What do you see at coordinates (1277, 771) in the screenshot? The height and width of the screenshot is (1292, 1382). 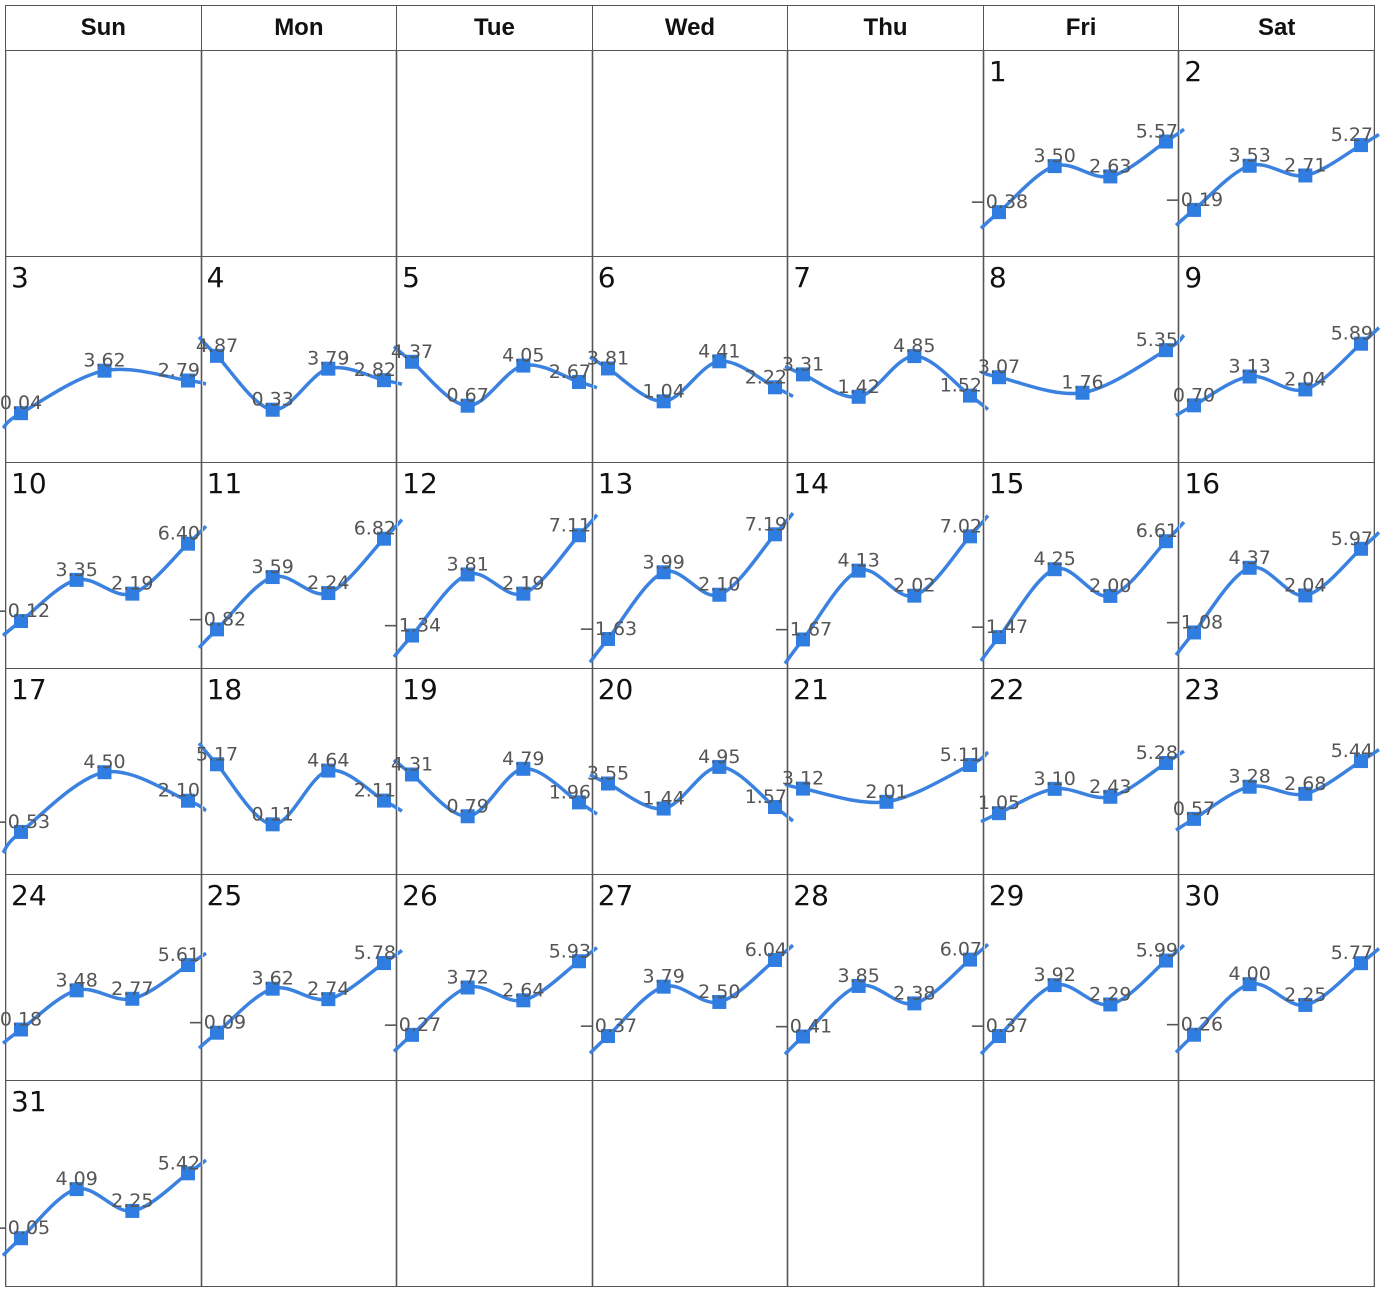 I see `day-cell-23: 0.57 3.28 2.68 5.44 23` at bounding box center [1277, 771].